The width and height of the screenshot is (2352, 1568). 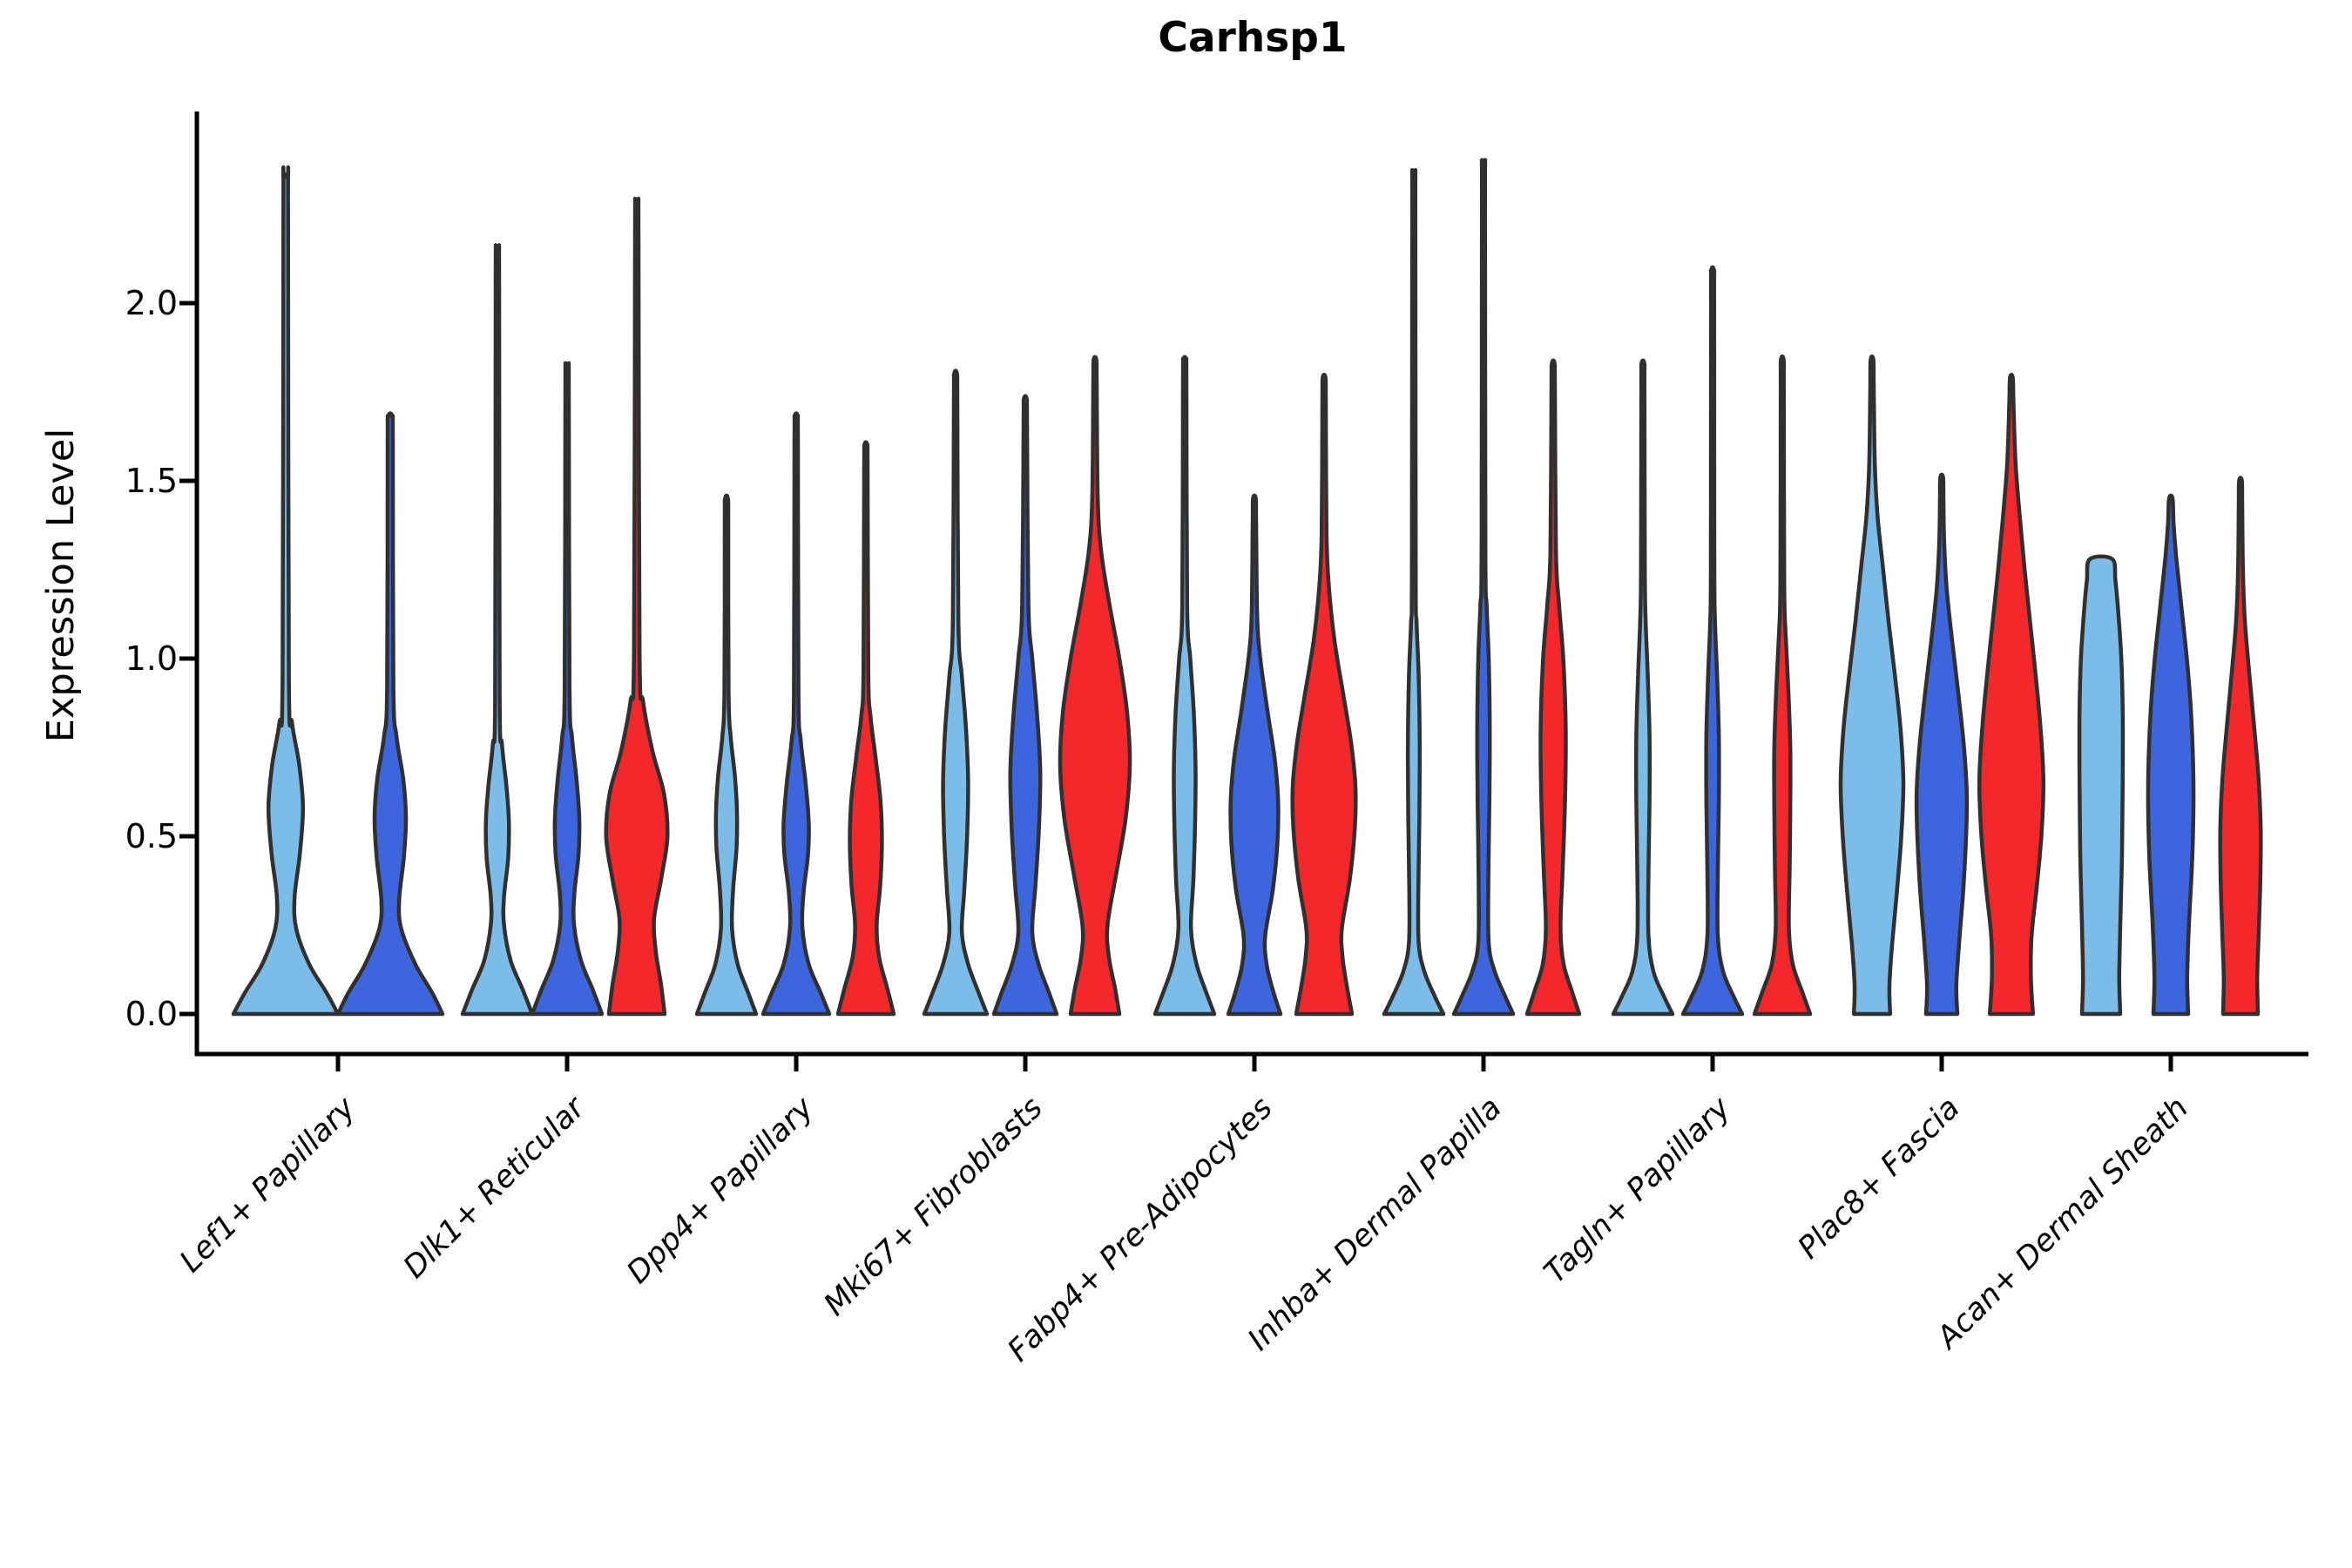 I want to click on y-tick-label: 0.5, so click(x=151, y=836).